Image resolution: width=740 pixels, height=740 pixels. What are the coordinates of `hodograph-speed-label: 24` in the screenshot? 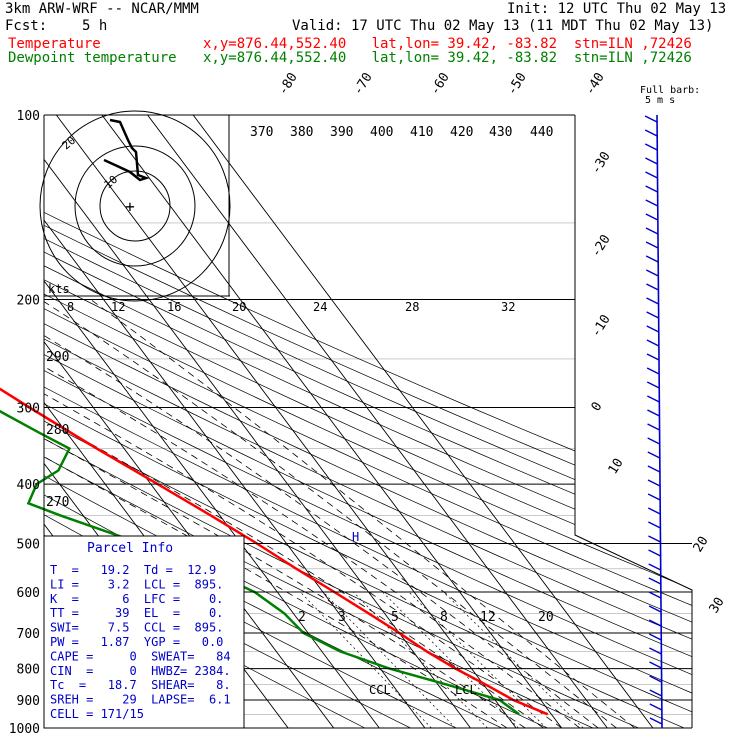 It's located at (320, 307).